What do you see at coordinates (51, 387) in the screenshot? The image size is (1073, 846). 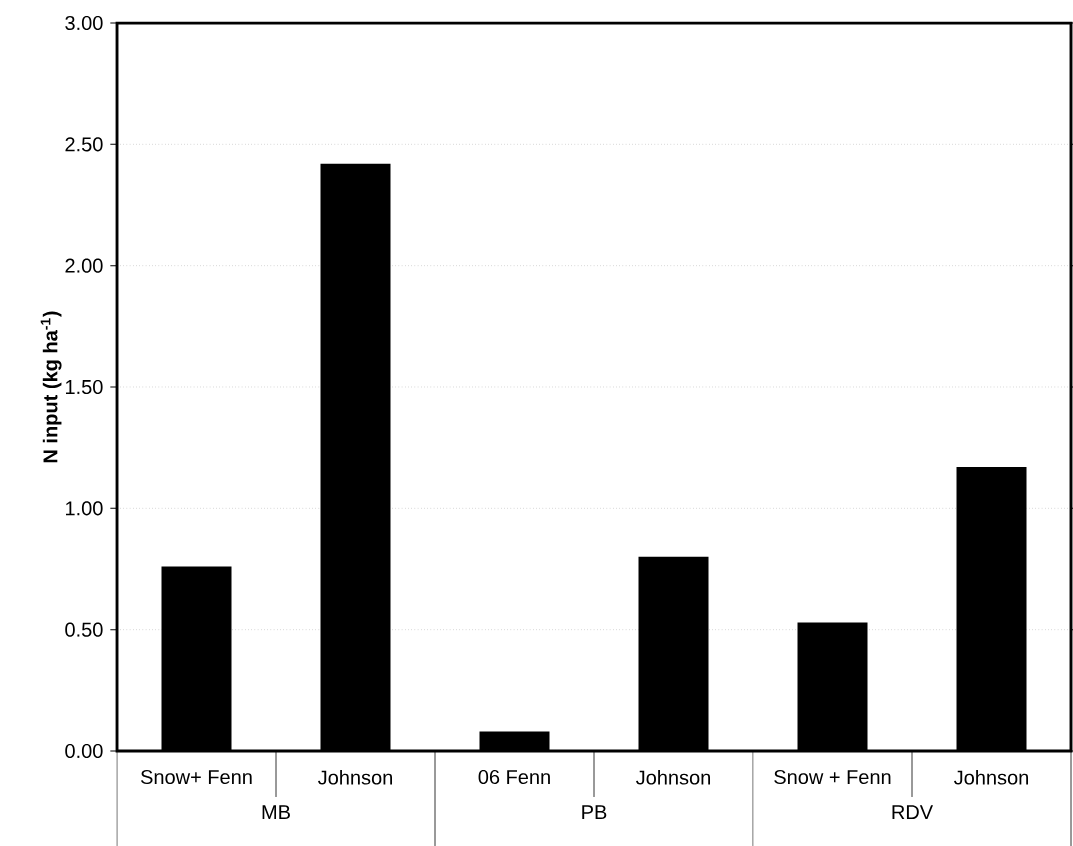 I see `y-axis-title: N input (kg ha$^{-1}$)` at bounding box center [51, 387].